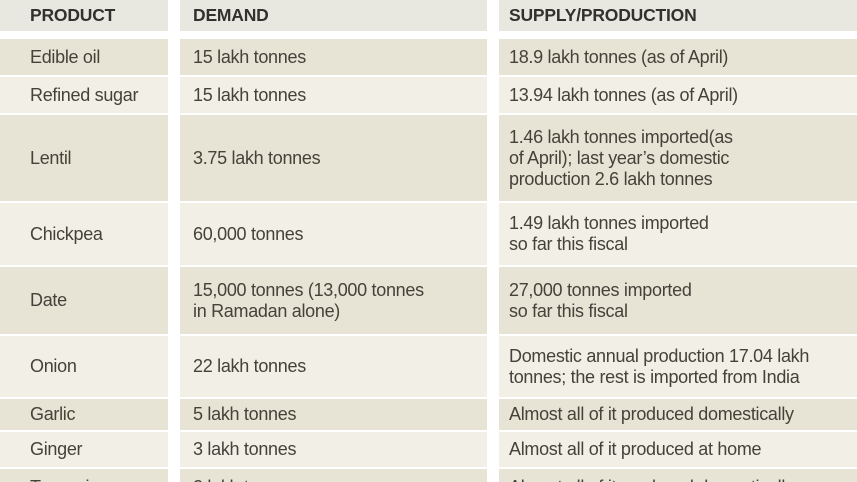 The image size is (857, 482). I want to click on header-product: PRODUCT, so click(84, 15).